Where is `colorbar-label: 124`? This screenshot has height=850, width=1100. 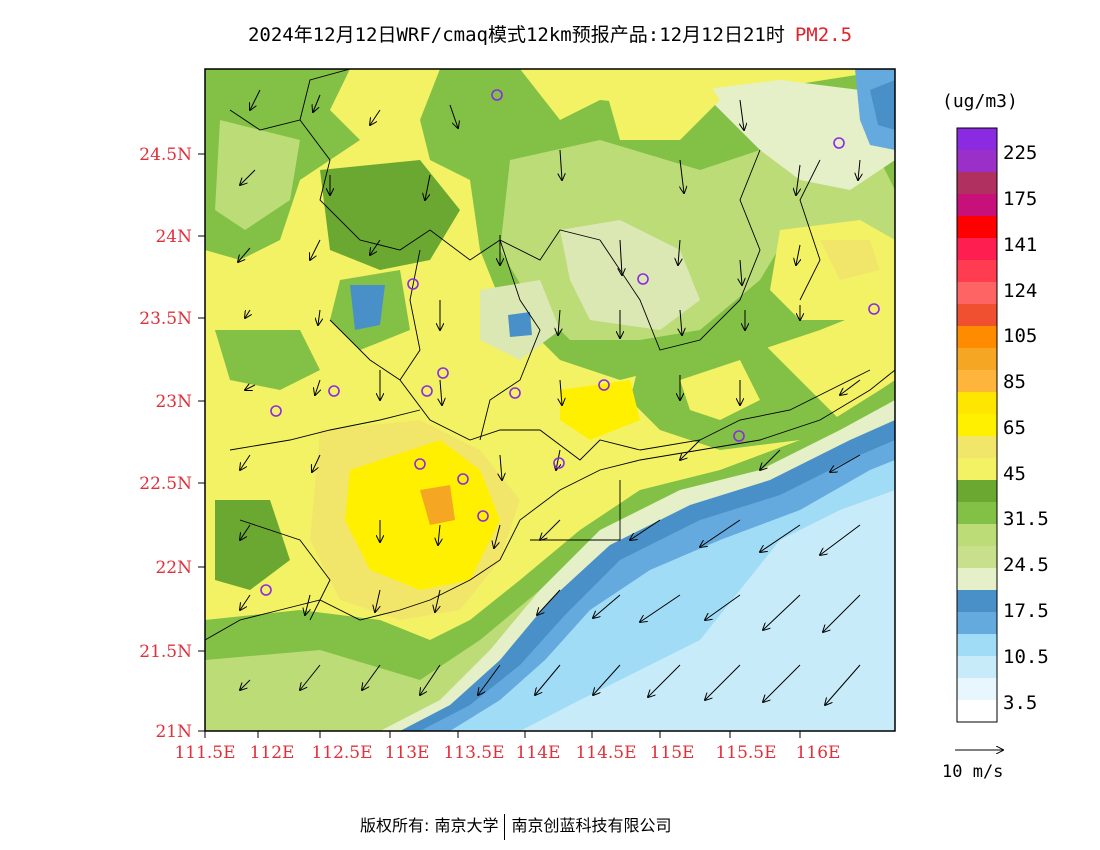 colorbar-label: 124 is located at coordinates (1020, 291).